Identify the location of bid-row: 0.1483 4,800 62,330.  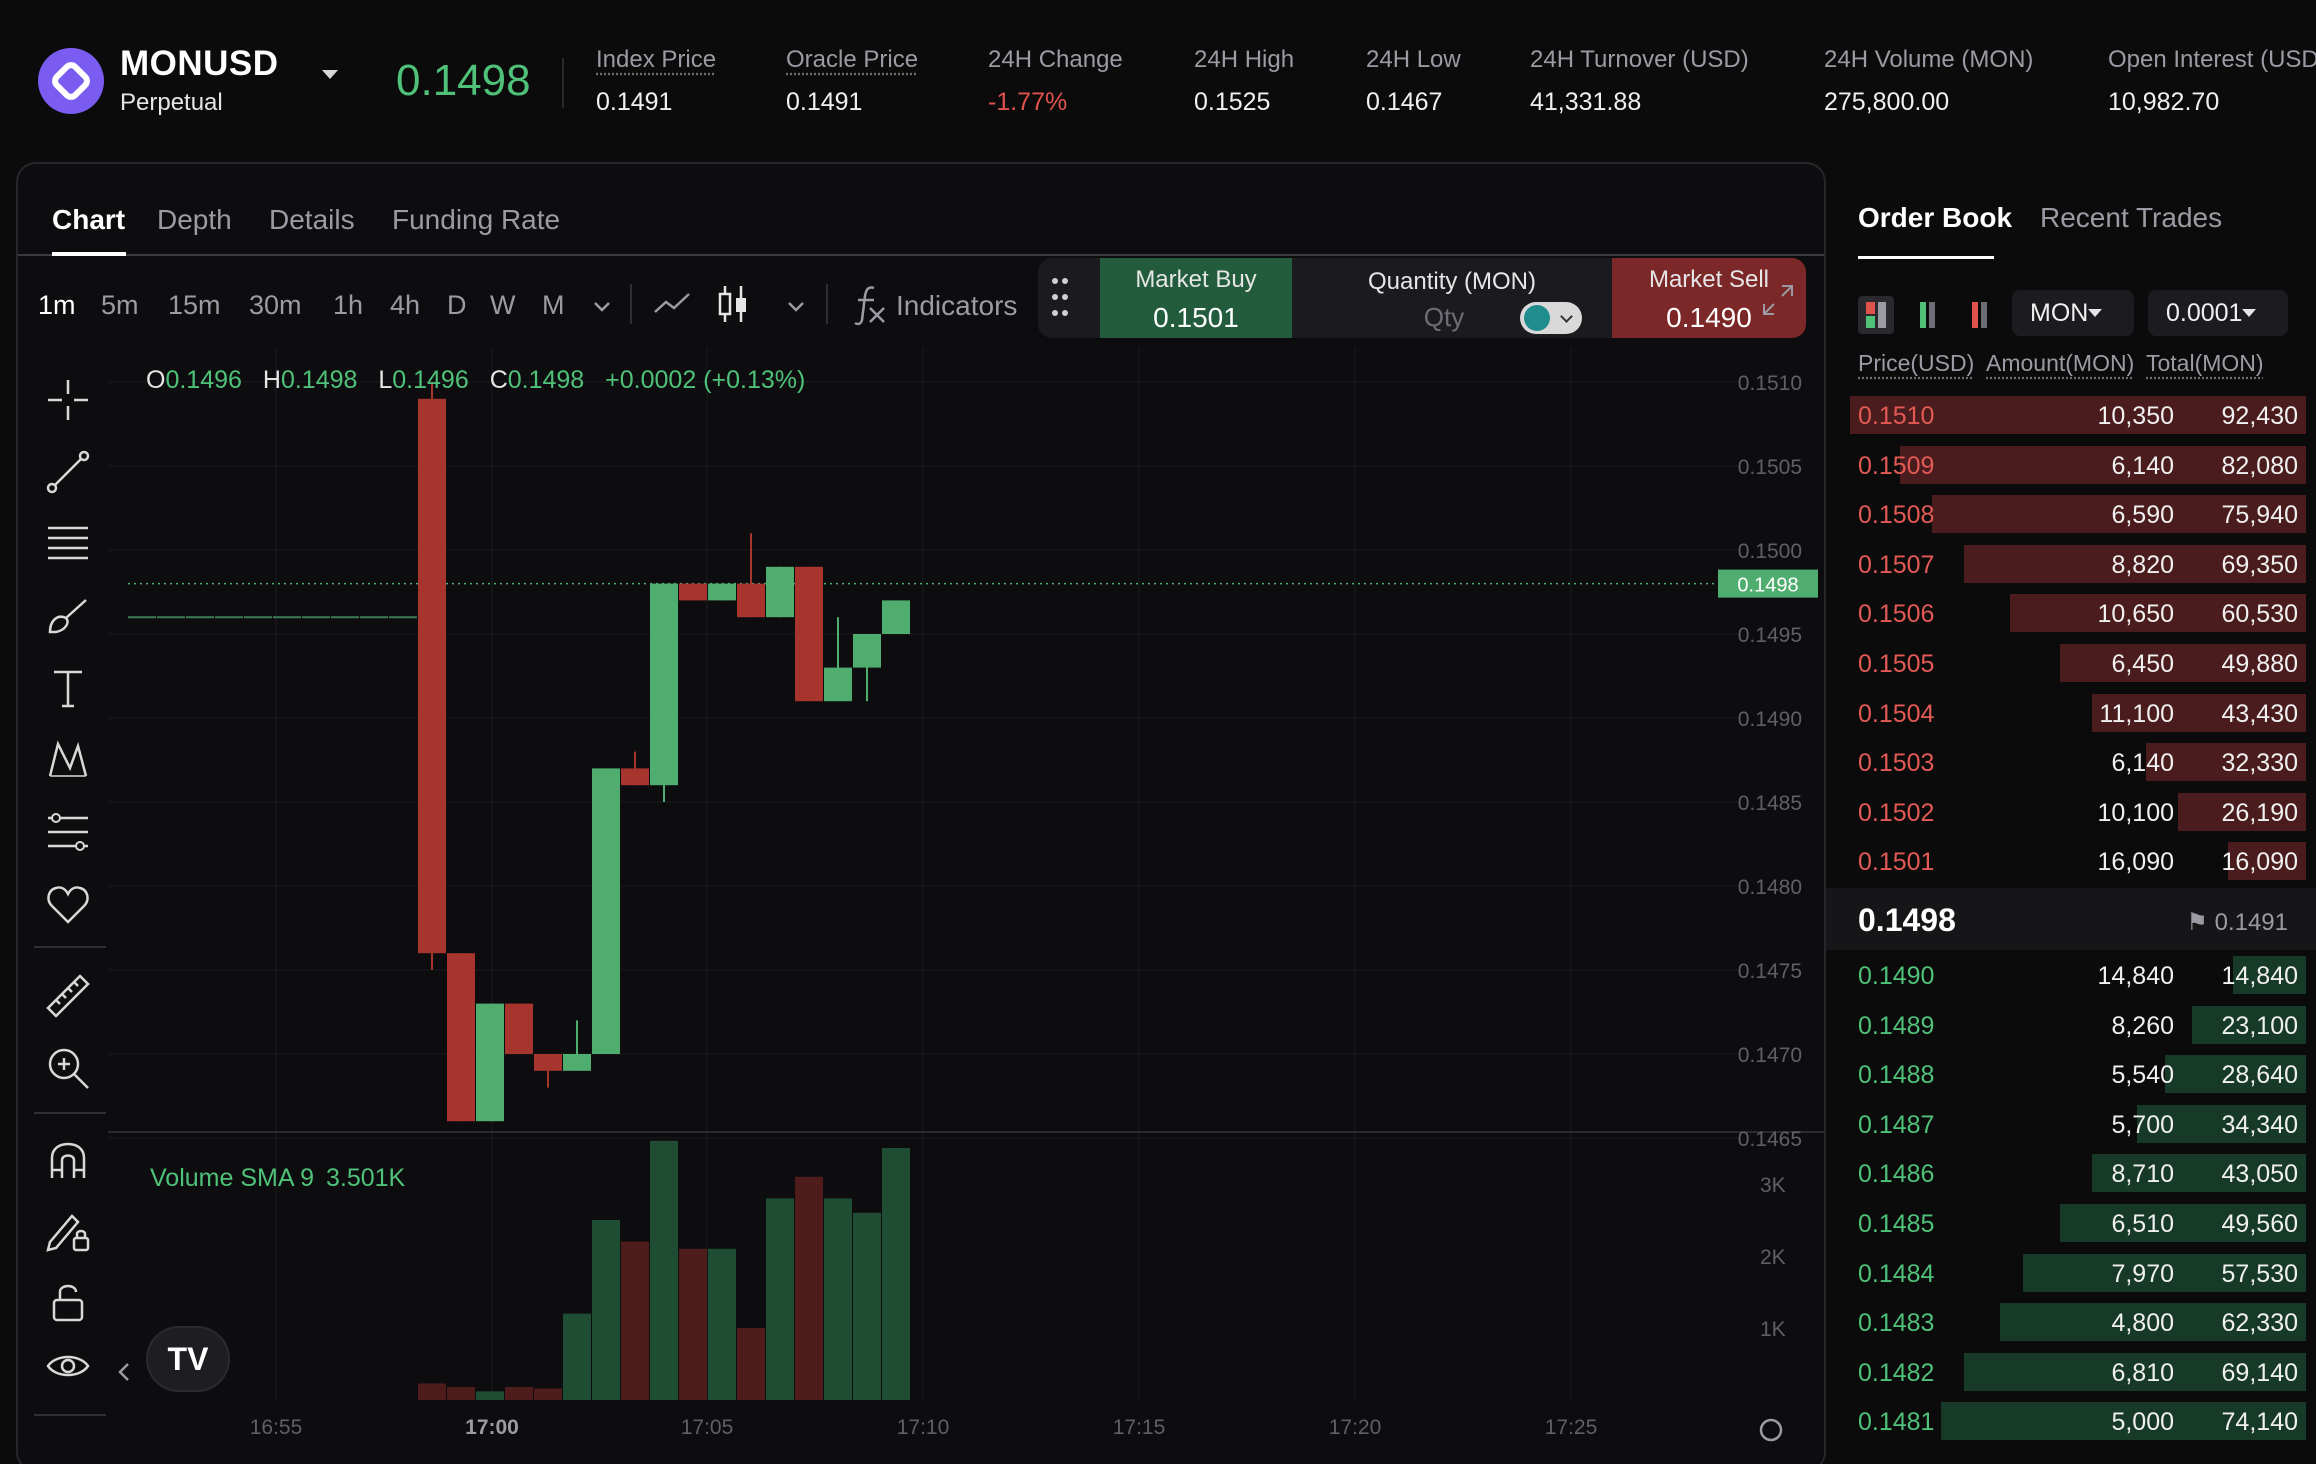
(2078, 1321).